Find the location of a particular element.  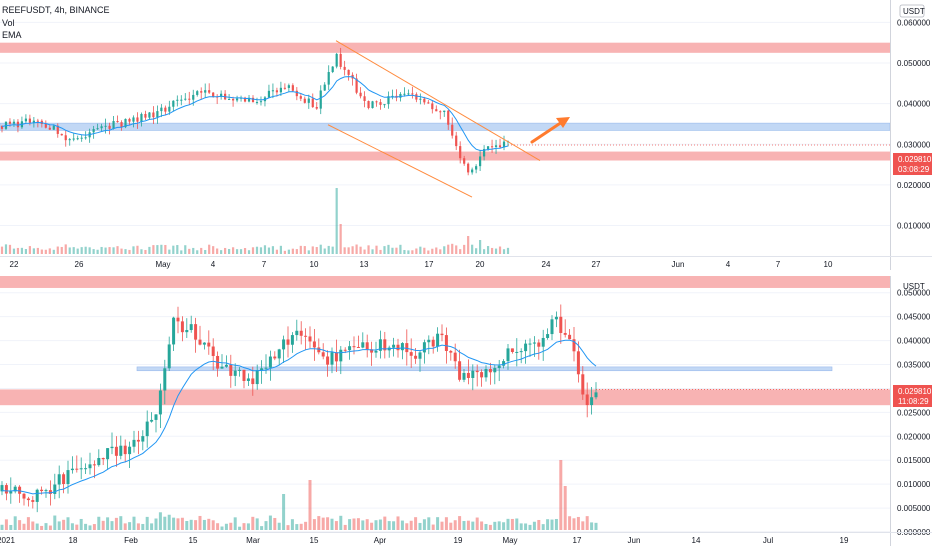

time-tick-label: 15 is located at coordinates (314, 540).